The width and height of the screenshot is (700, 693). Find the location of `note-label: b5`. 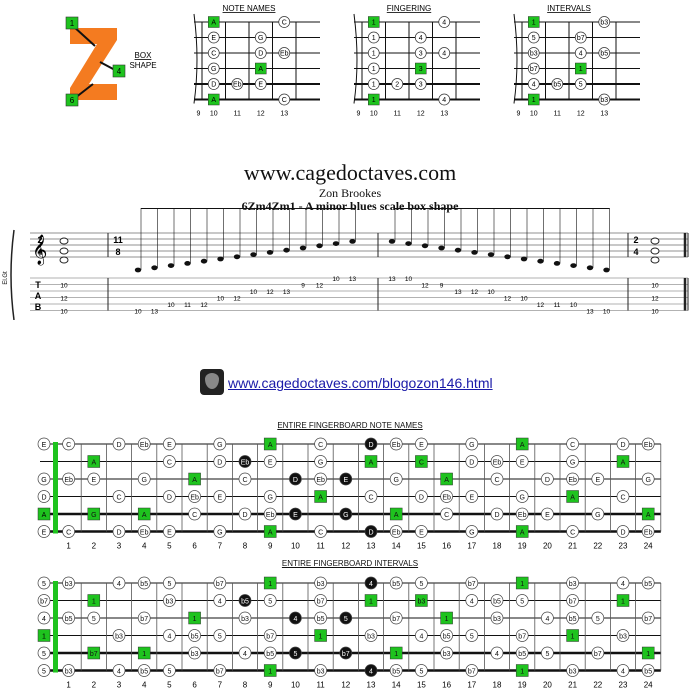

note-label: b5 is located at coordinates (557, 85).